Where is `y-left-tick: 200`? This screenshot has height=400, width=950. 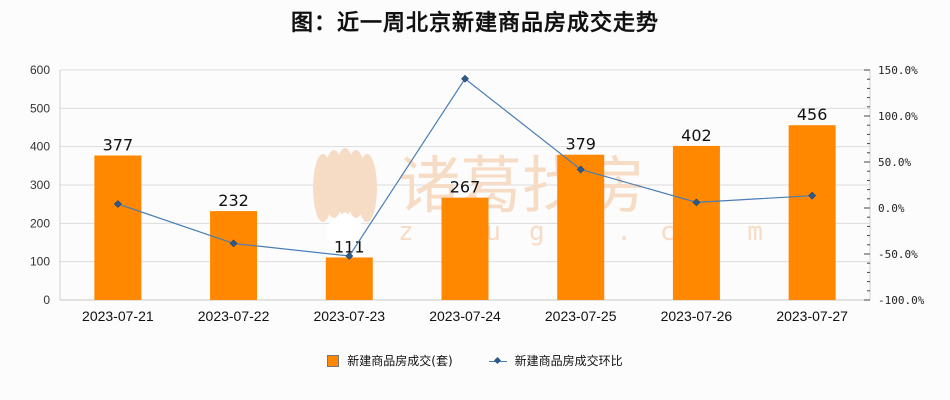 y-left-tick: 200 is located at coordinates (40, 223).